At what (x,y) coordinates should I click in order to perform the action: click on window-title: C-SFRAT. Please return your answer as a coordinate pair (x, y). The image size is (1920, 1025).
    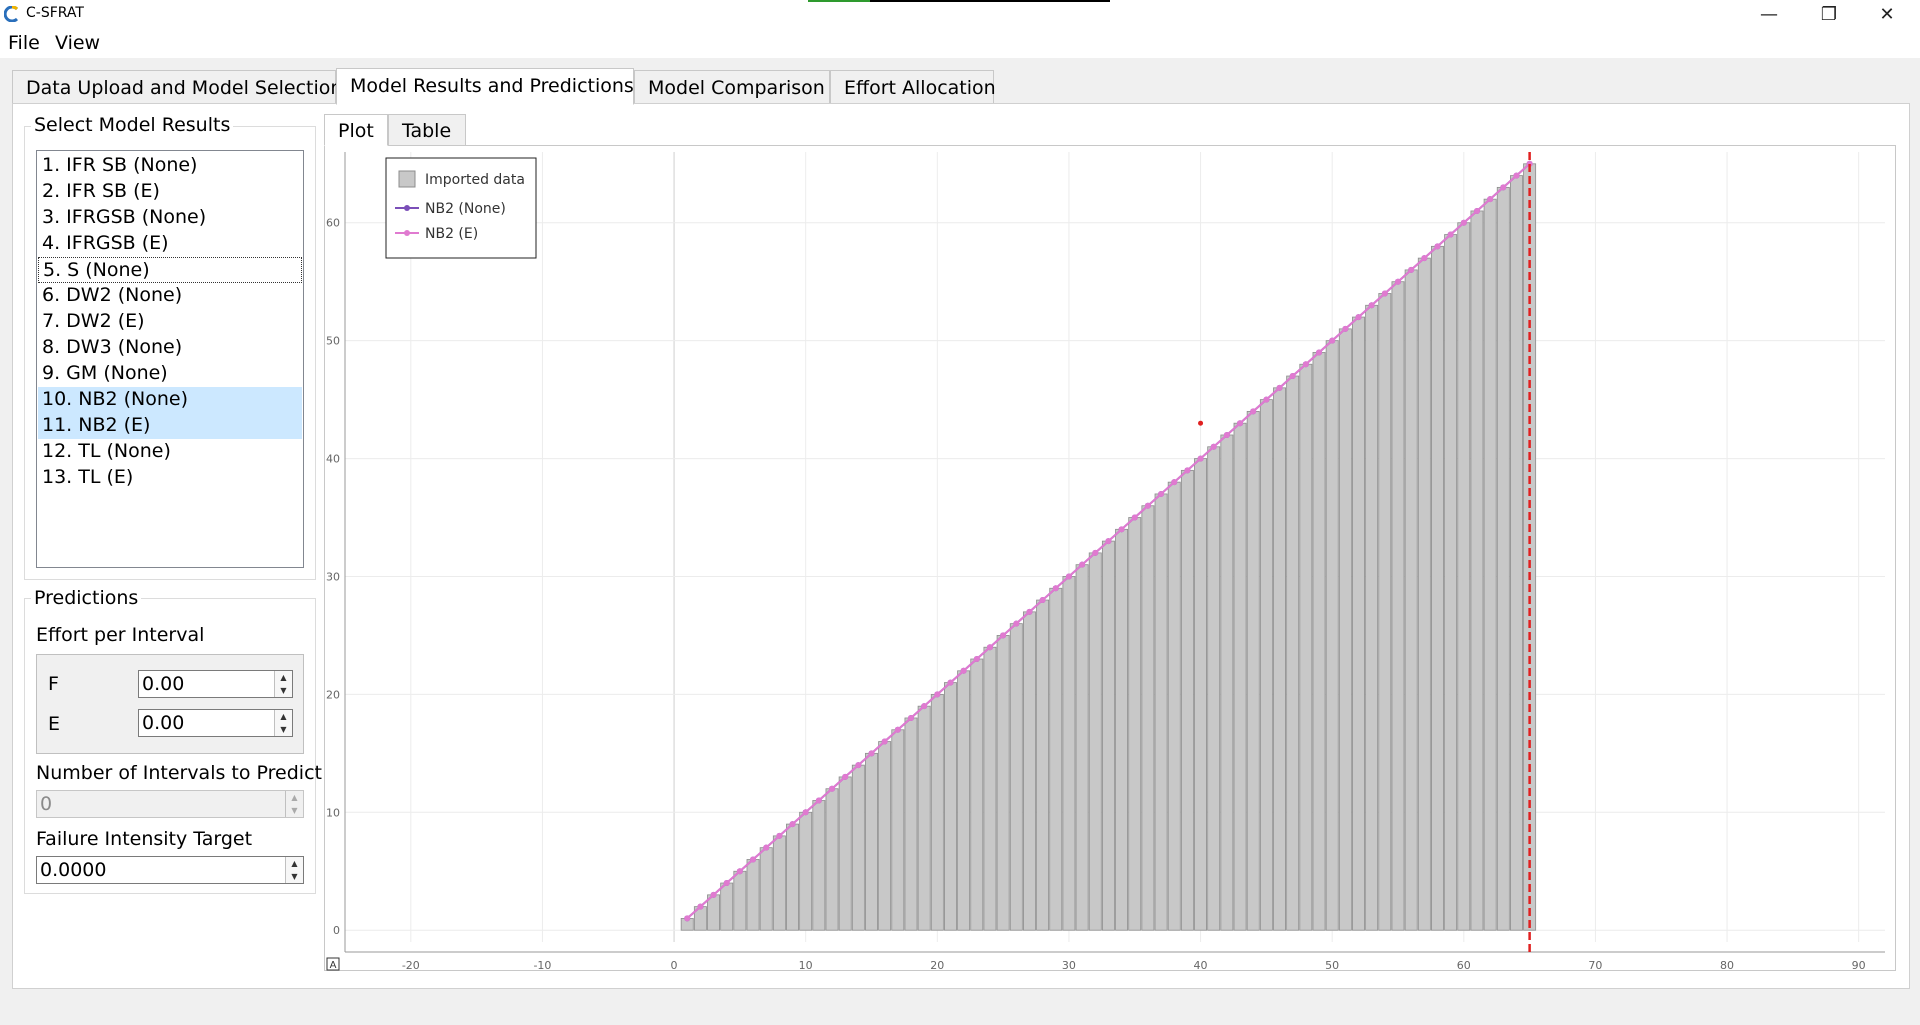
    Looking at the image, I should click on (55, 13).